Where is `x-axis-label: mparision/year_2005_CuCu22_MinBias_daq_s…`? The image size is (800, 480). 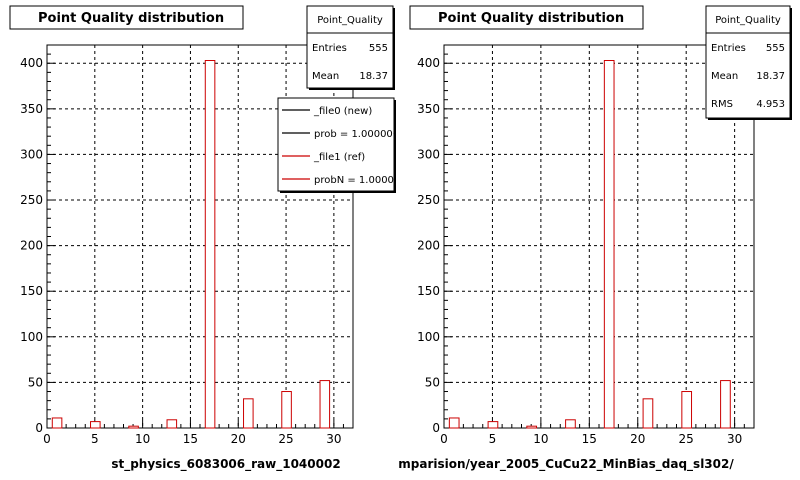
x-axis-label: mparision/year_2005_CuCu22_MinBias_daq_s… is located at coordinates (566, 464).